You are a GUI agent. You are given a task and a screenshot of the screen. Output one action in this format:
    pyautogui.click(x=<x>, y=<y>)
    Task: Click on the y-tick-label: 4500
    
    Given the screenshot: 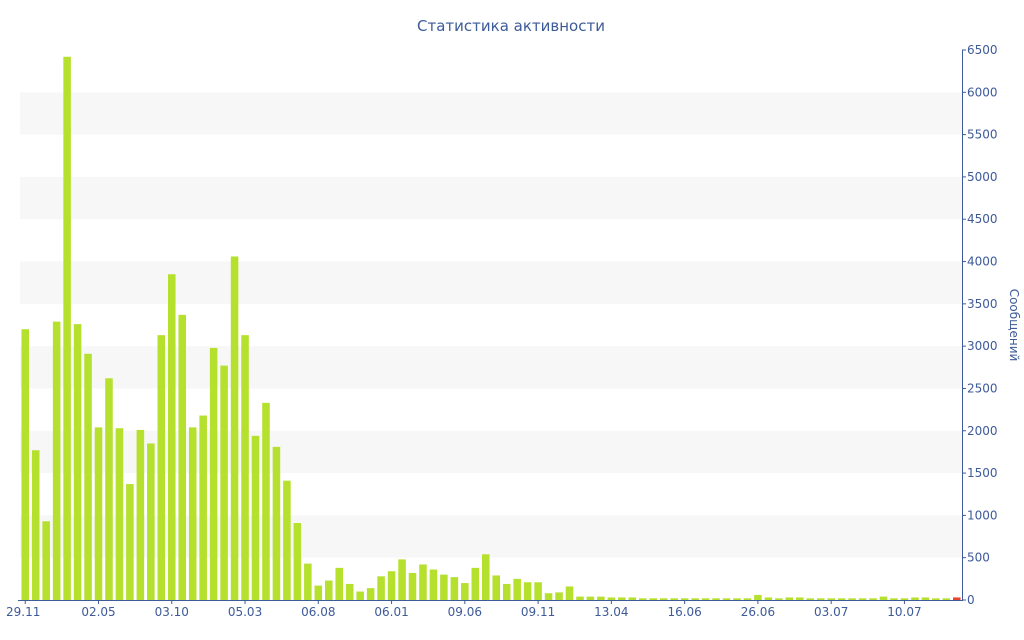 What is the action you would take?
    pyautogui.click(x=982, y=219)
    